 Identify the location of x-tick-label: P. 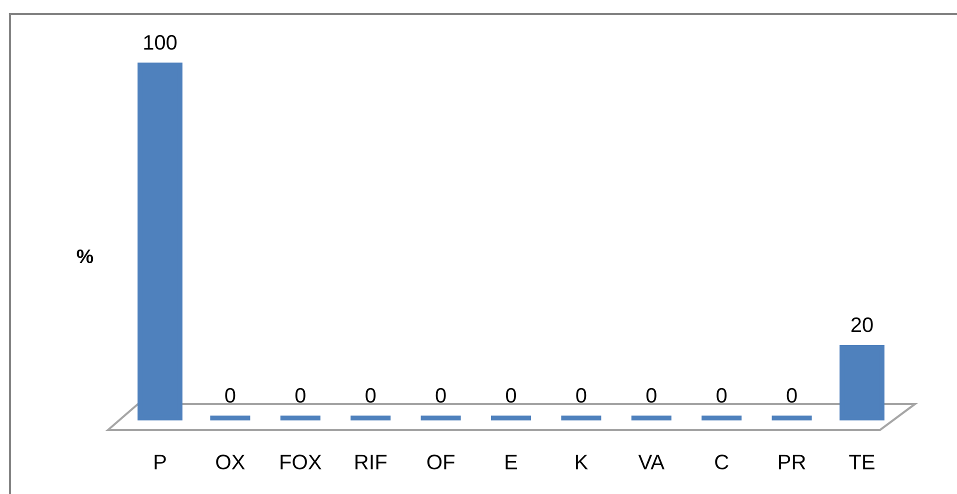
(160, 462).